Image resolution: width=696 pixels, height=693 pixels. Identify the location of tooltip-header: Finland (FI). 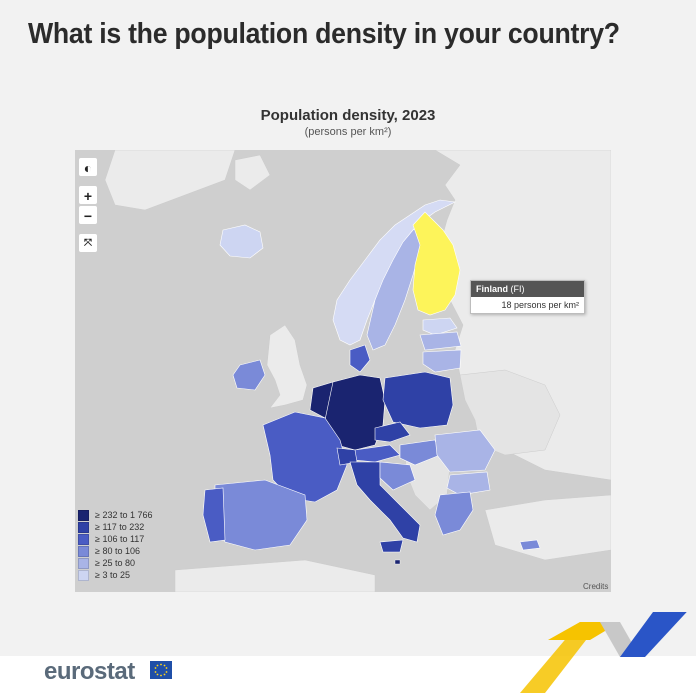
(527, 289).